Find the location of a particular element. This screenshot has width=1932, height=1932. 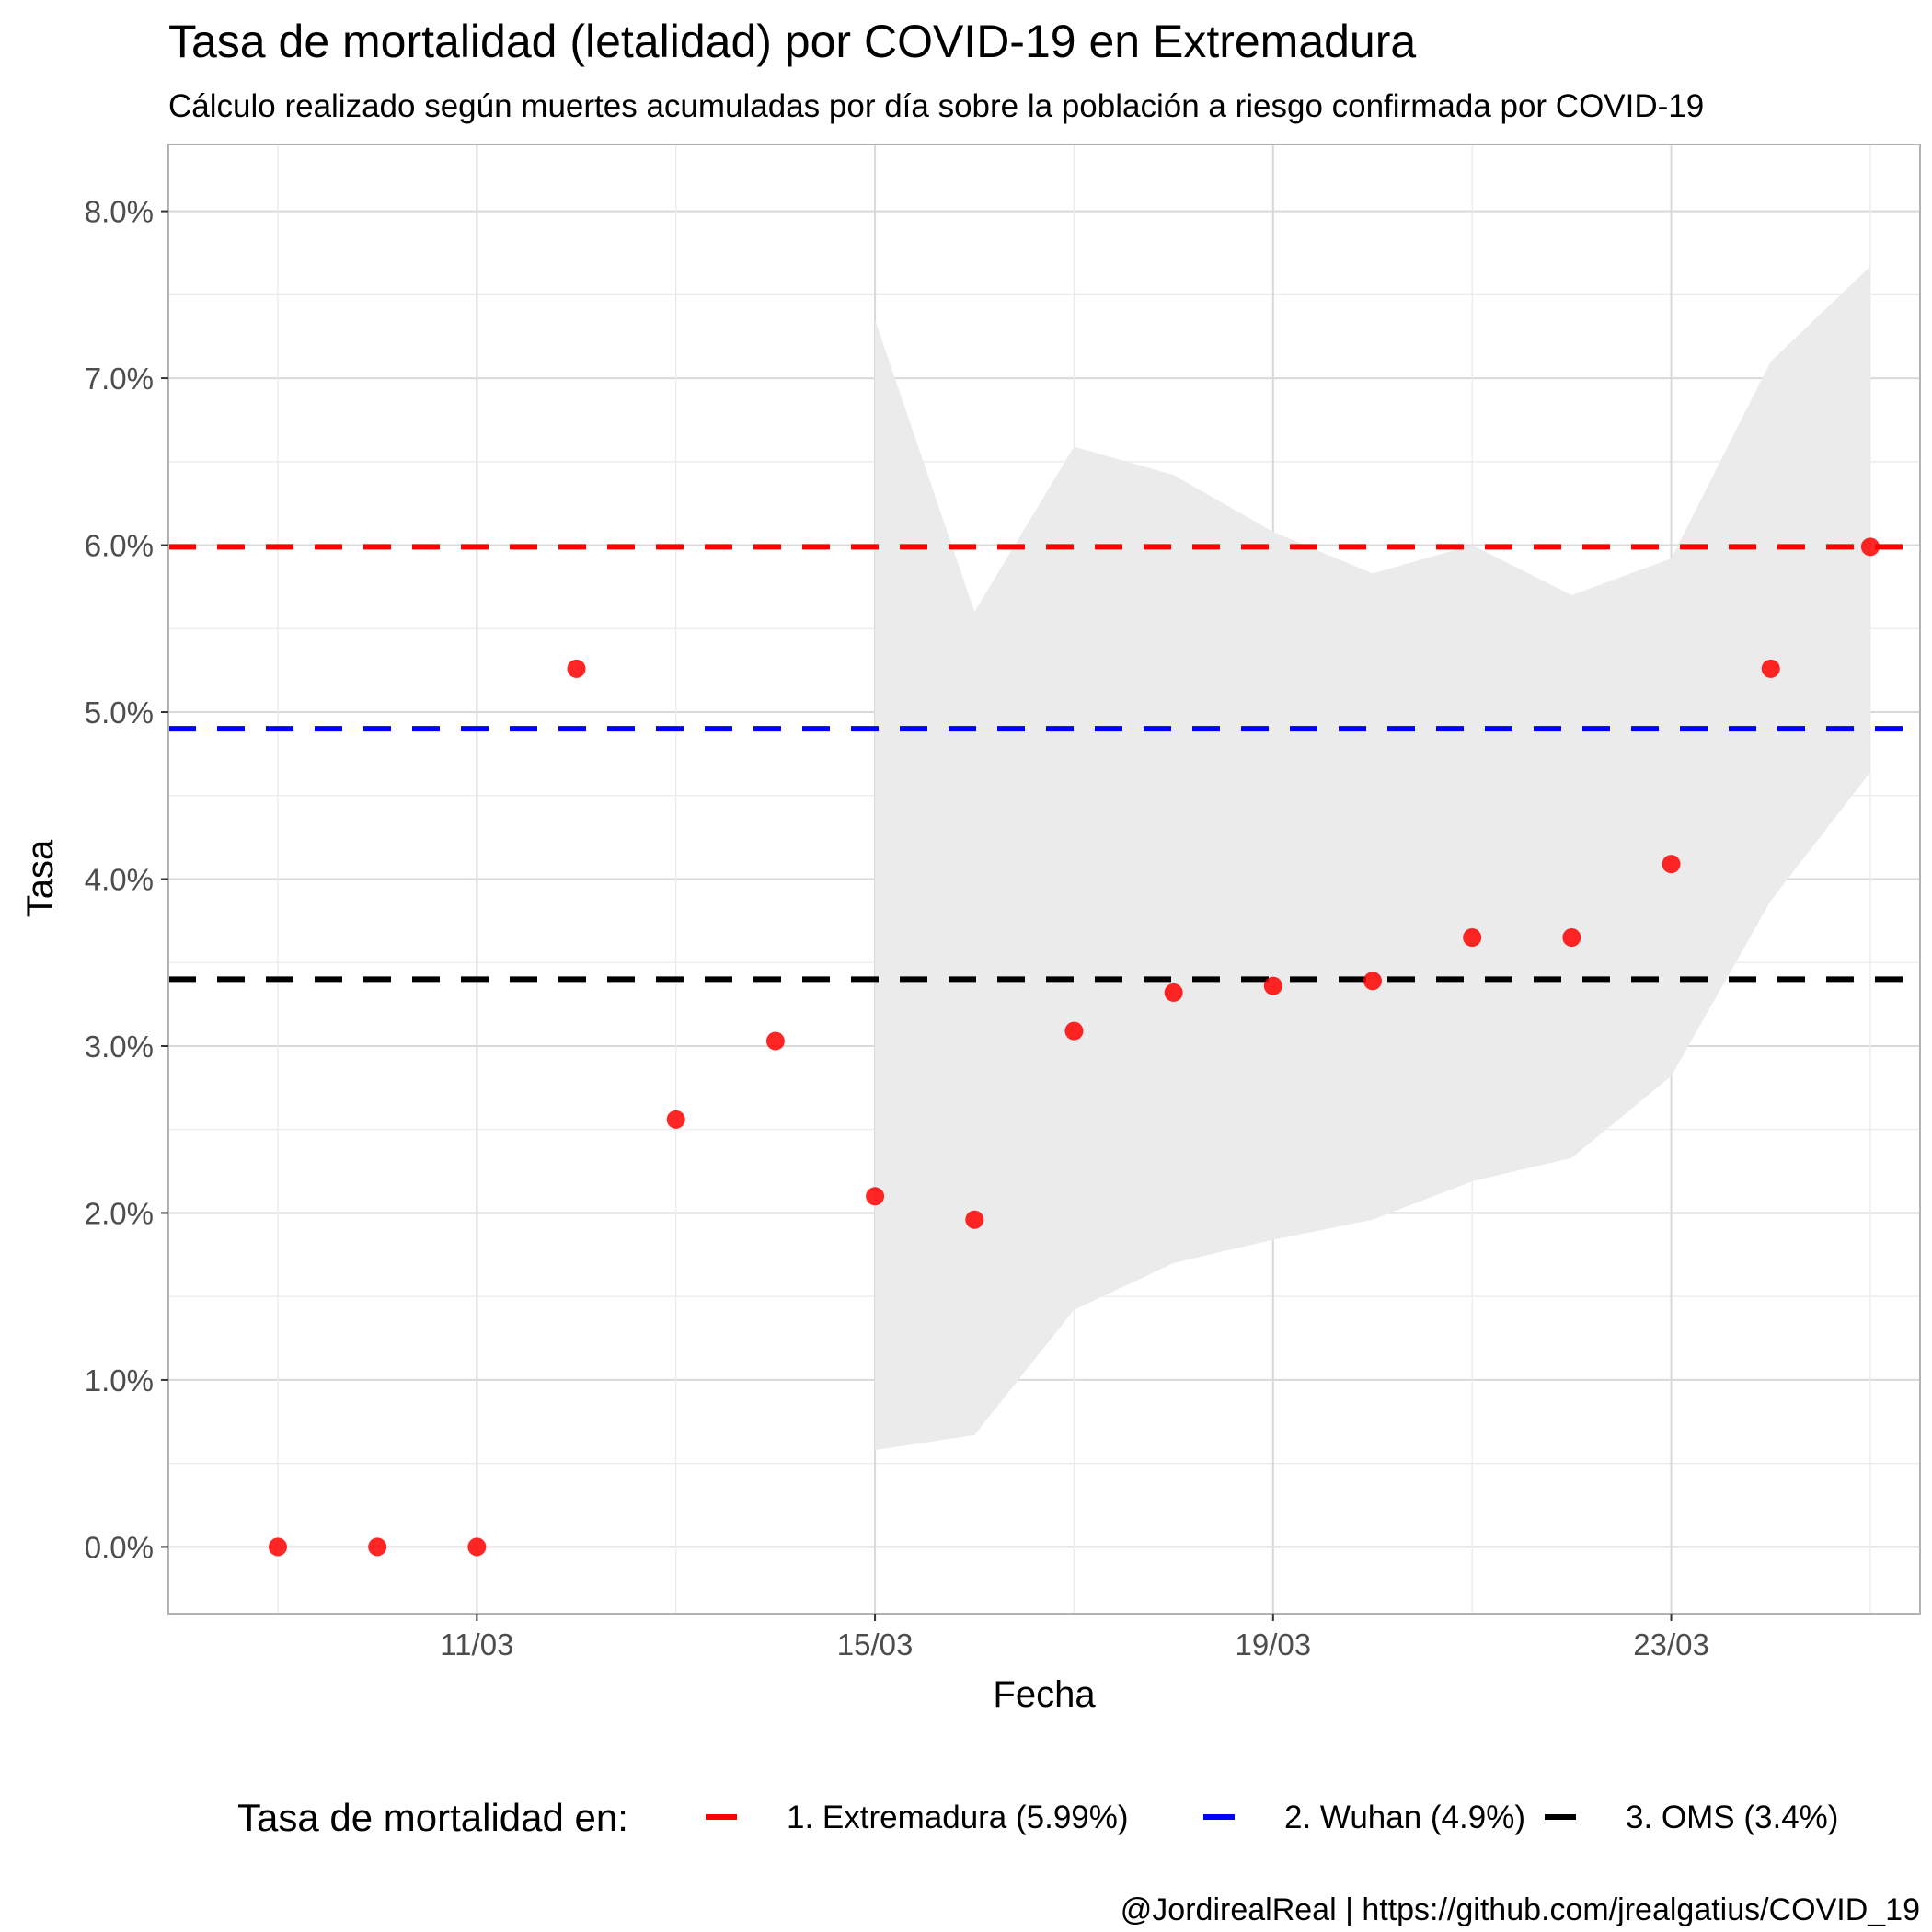

y-tick-label: 1.0% is located at coordinates (120, 1380).